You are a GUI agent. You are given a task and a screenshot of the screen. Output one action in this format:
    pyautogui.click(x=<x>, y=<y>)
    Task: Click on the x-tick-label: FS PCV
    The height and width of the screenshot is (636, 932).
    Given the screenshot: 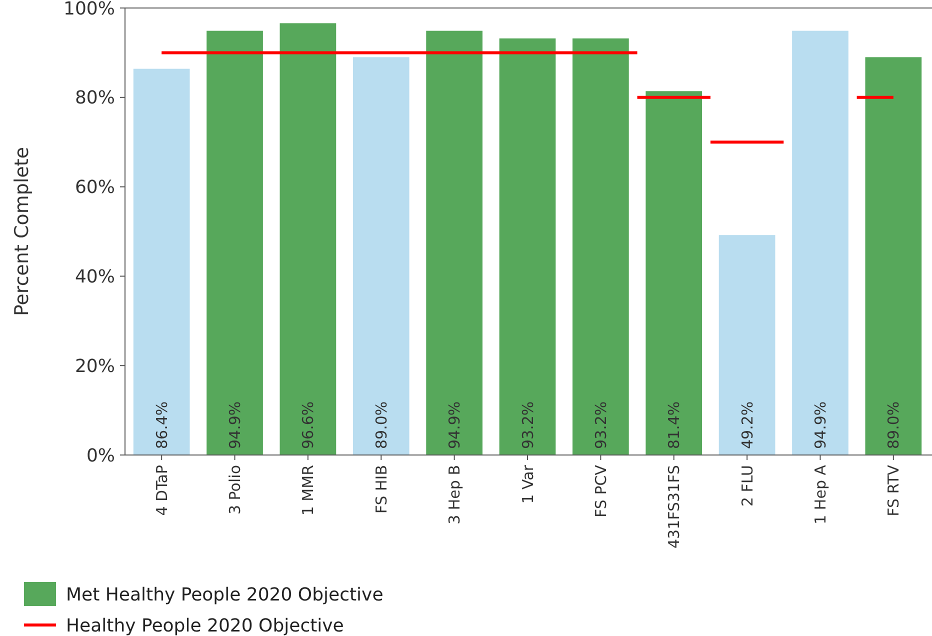 What is the action you would take?
    pyautogui.click(x=601, y=491)
    